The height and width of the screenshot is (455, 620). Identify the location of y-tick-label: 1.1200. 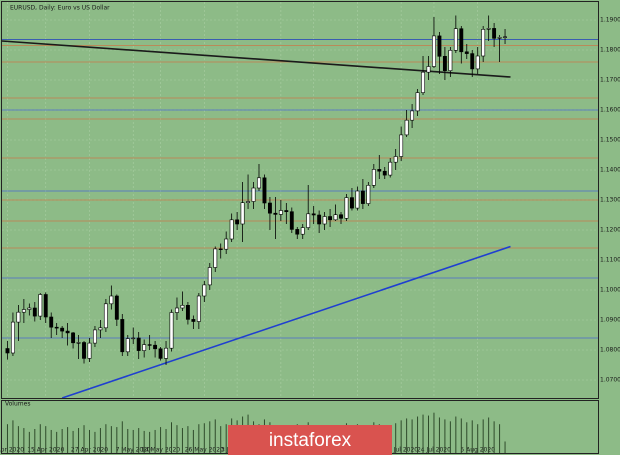
(610, 230).